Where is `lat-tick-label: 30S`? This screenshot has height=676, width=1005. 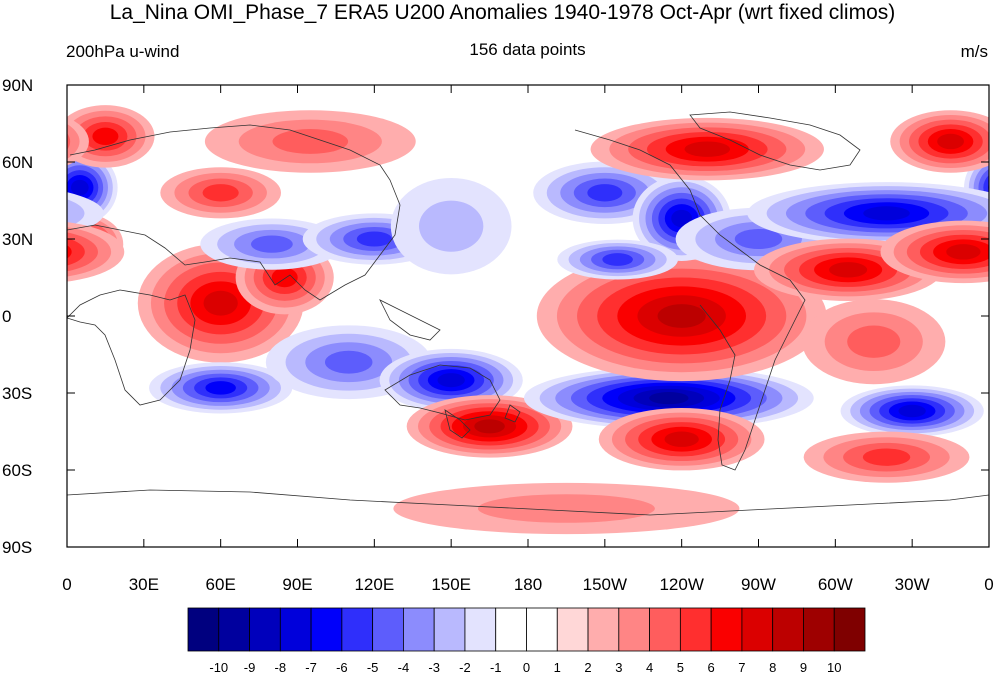 lat-tick-label: 30S is located at coordinates (17, 393).